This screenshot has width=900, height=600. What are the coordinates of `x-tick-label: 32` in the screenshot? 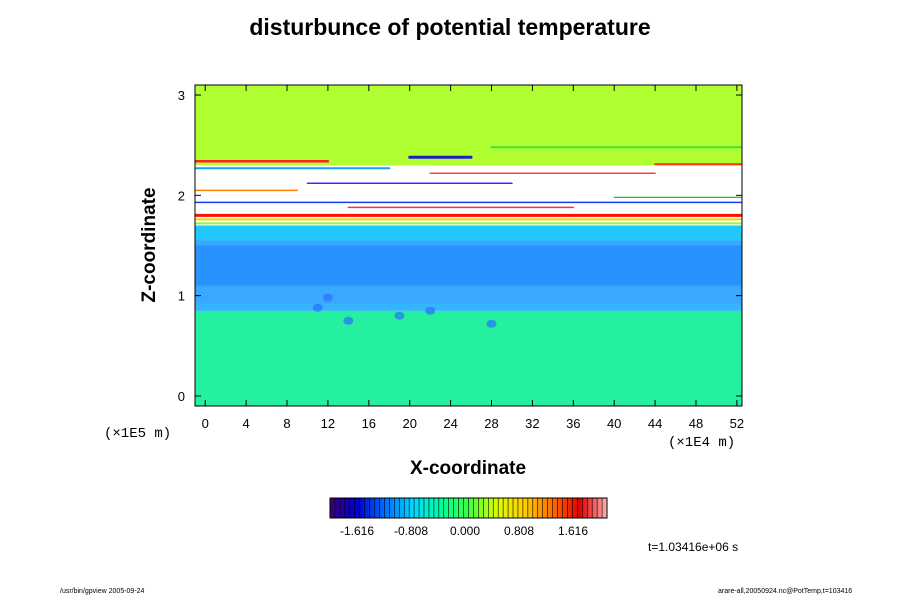 It's located at (532, 423).